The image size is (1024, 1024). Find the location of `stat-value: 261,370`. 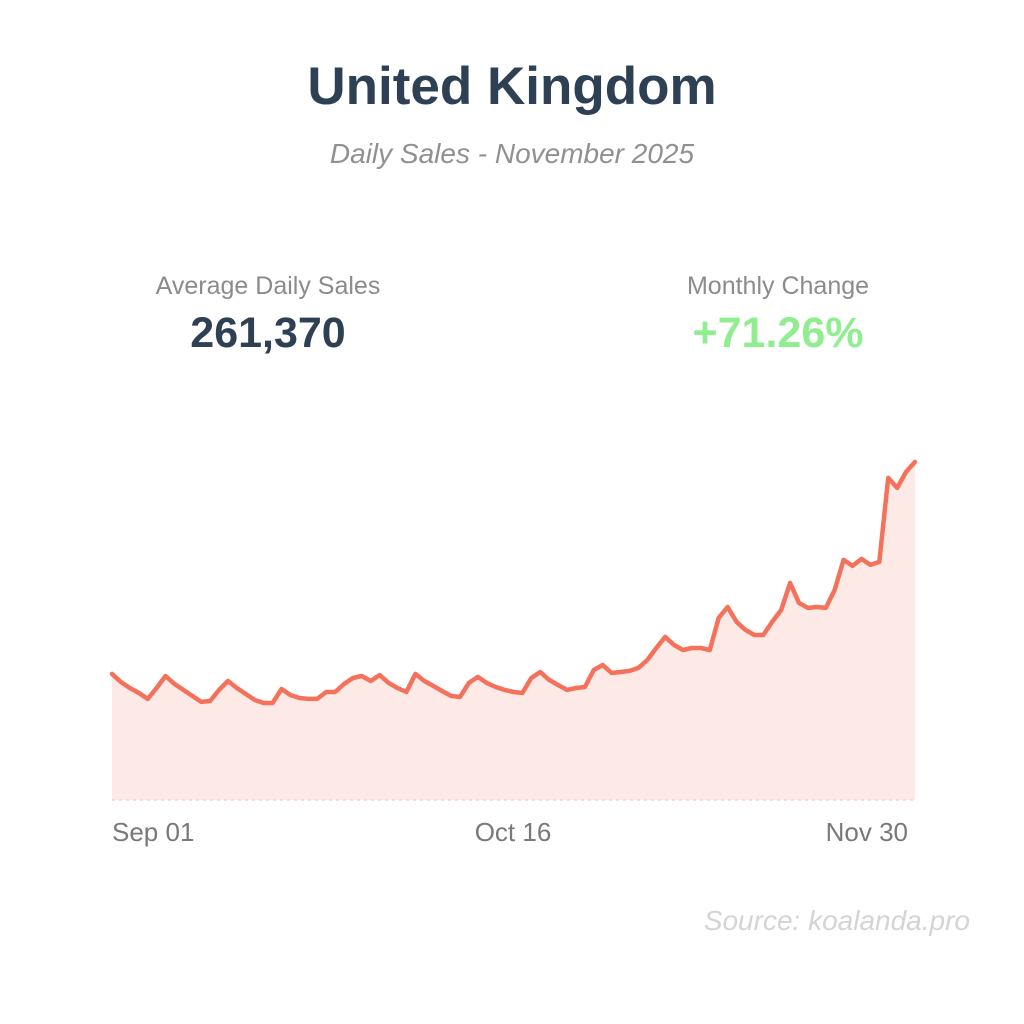

stat-value: 261,370 is located at coordinates (268, 333).